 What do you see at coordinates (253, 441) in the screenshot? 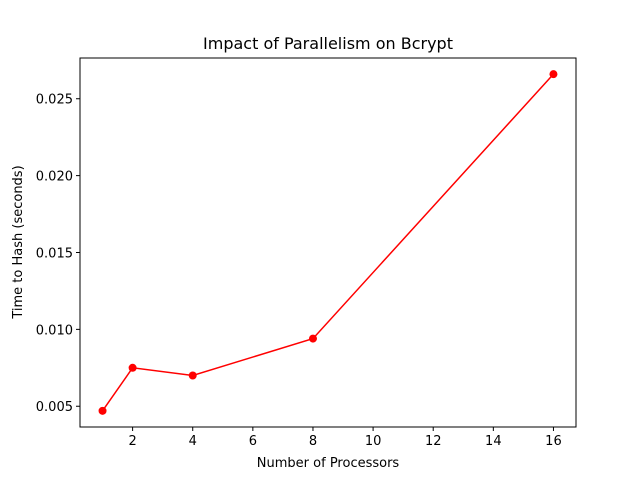
I see `x-tick-label: 6` at bounding box center [253, 441].